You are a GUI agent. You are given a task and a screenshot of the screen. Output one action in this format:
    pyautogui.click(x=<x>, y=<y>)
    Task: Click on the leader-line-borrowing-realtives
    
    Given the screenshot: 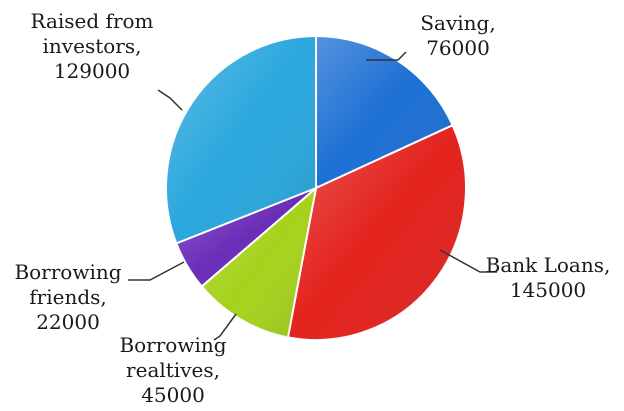 What is the action you would take?
    pyautogui.click(x=225, y=327)
    